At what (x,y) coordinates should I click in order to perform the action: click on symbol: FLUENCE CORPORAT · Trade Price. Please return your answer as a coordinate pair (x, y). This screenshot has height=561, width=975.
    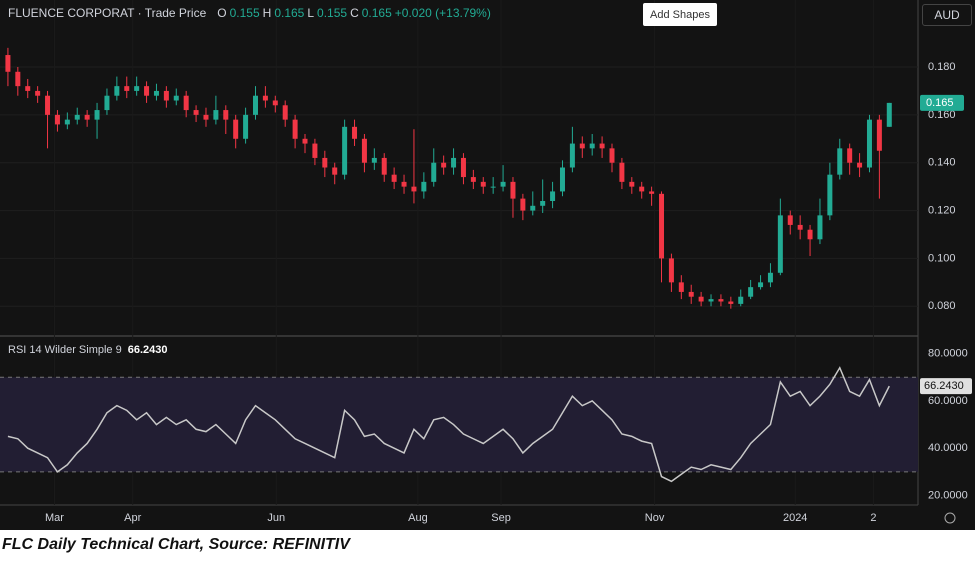
    Looking at the image, I should click on (107, 13).